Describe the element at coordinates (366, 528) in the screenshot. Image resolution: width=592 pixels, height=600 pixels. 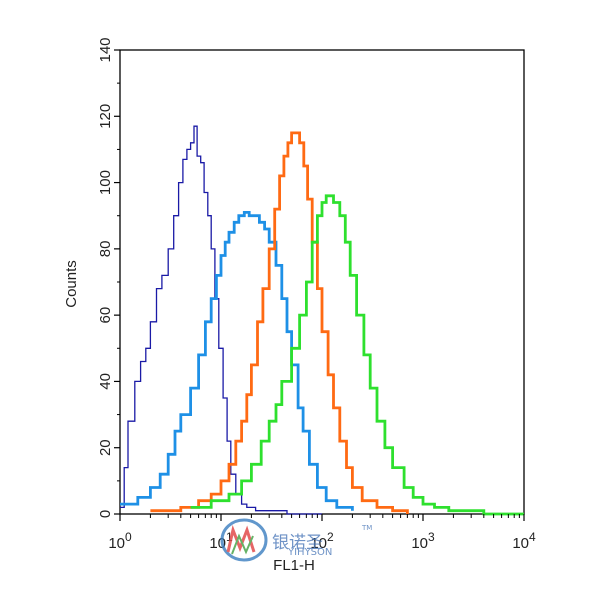
I see `watermark-tm: TM` at that location.